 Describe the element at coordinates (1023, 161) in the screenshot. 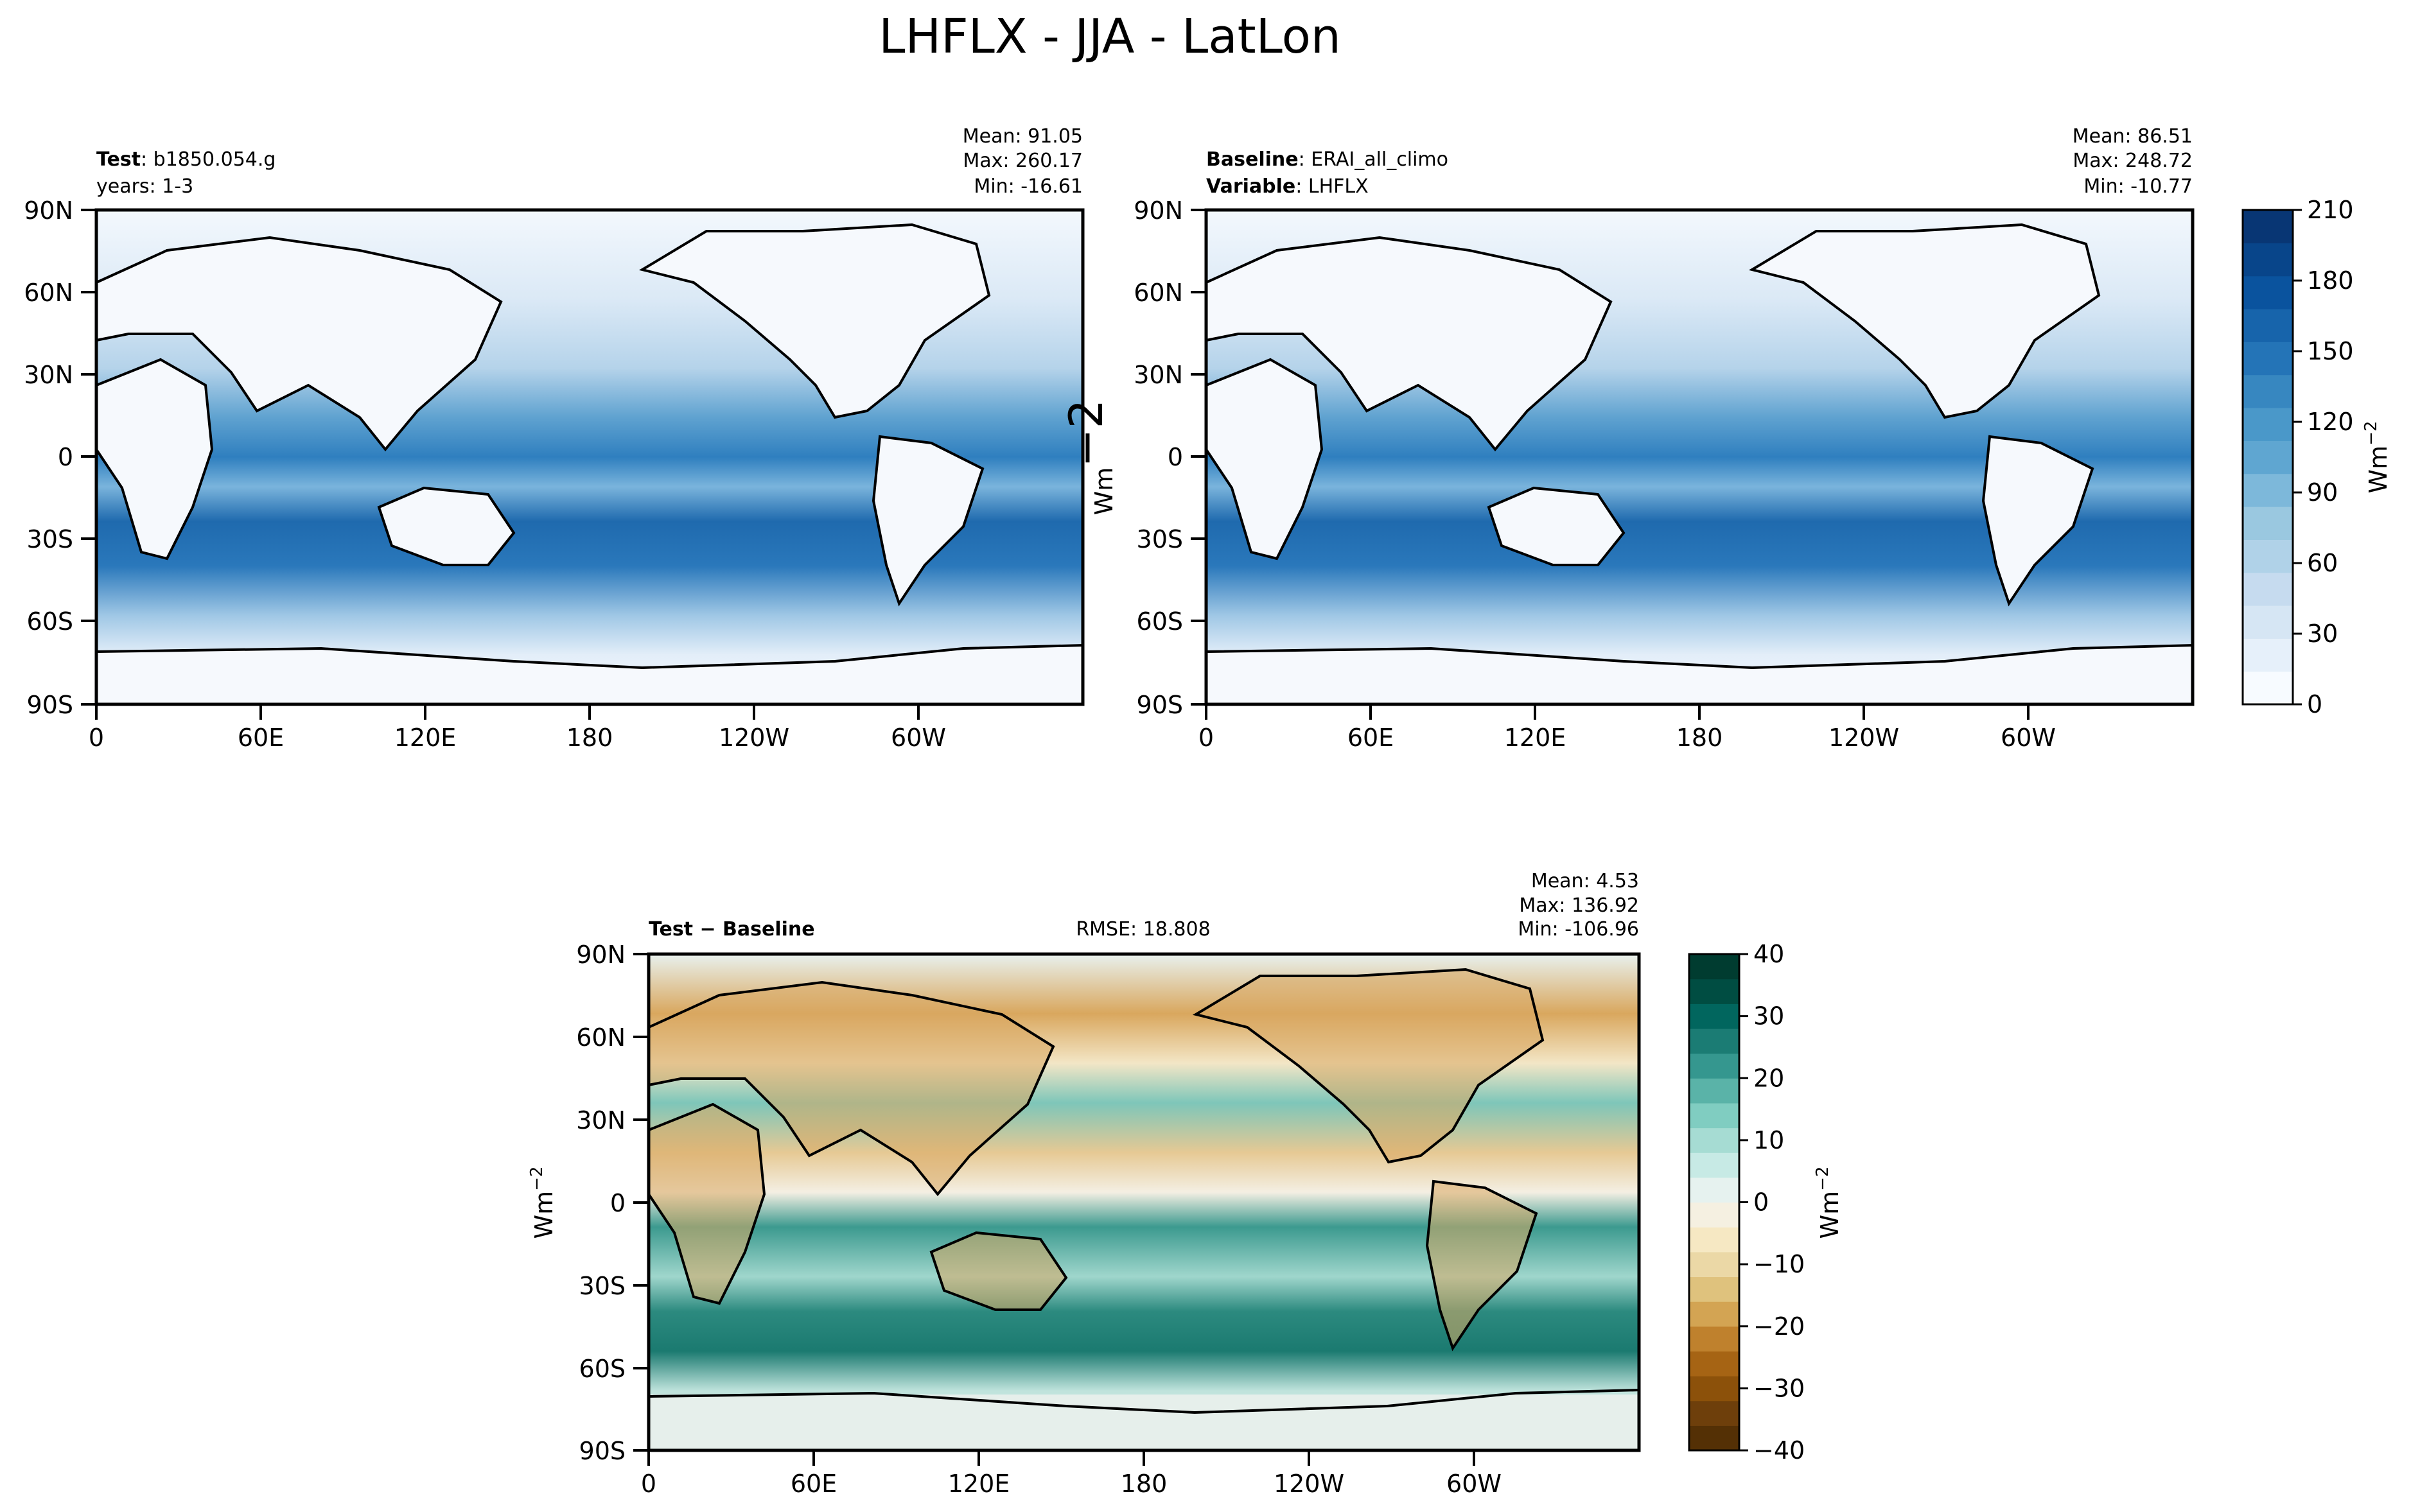

I see `stat-max: Max: 260.17` at that location.